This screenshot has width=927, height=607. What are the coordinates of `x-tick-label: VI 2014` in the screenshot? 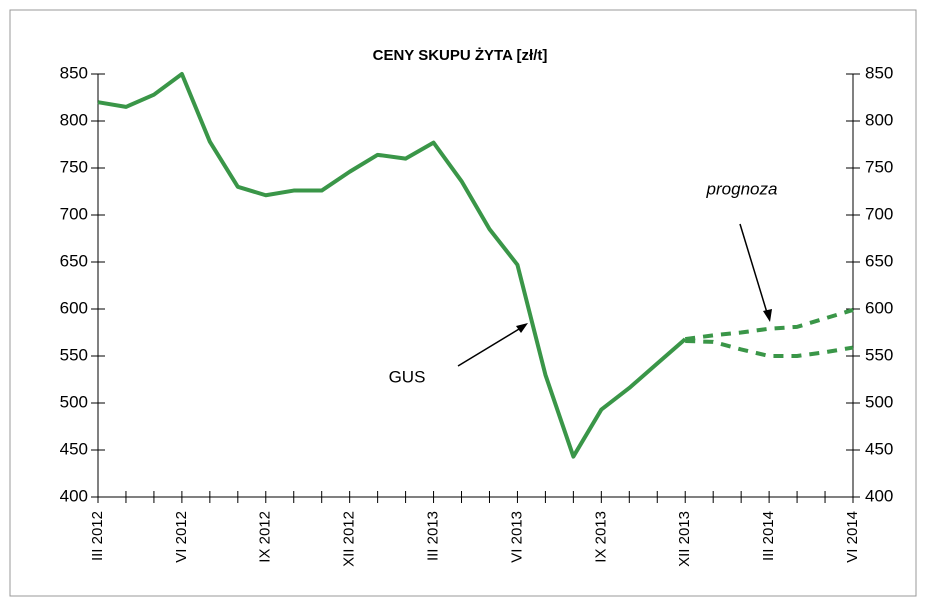 It's located at (852, 537).